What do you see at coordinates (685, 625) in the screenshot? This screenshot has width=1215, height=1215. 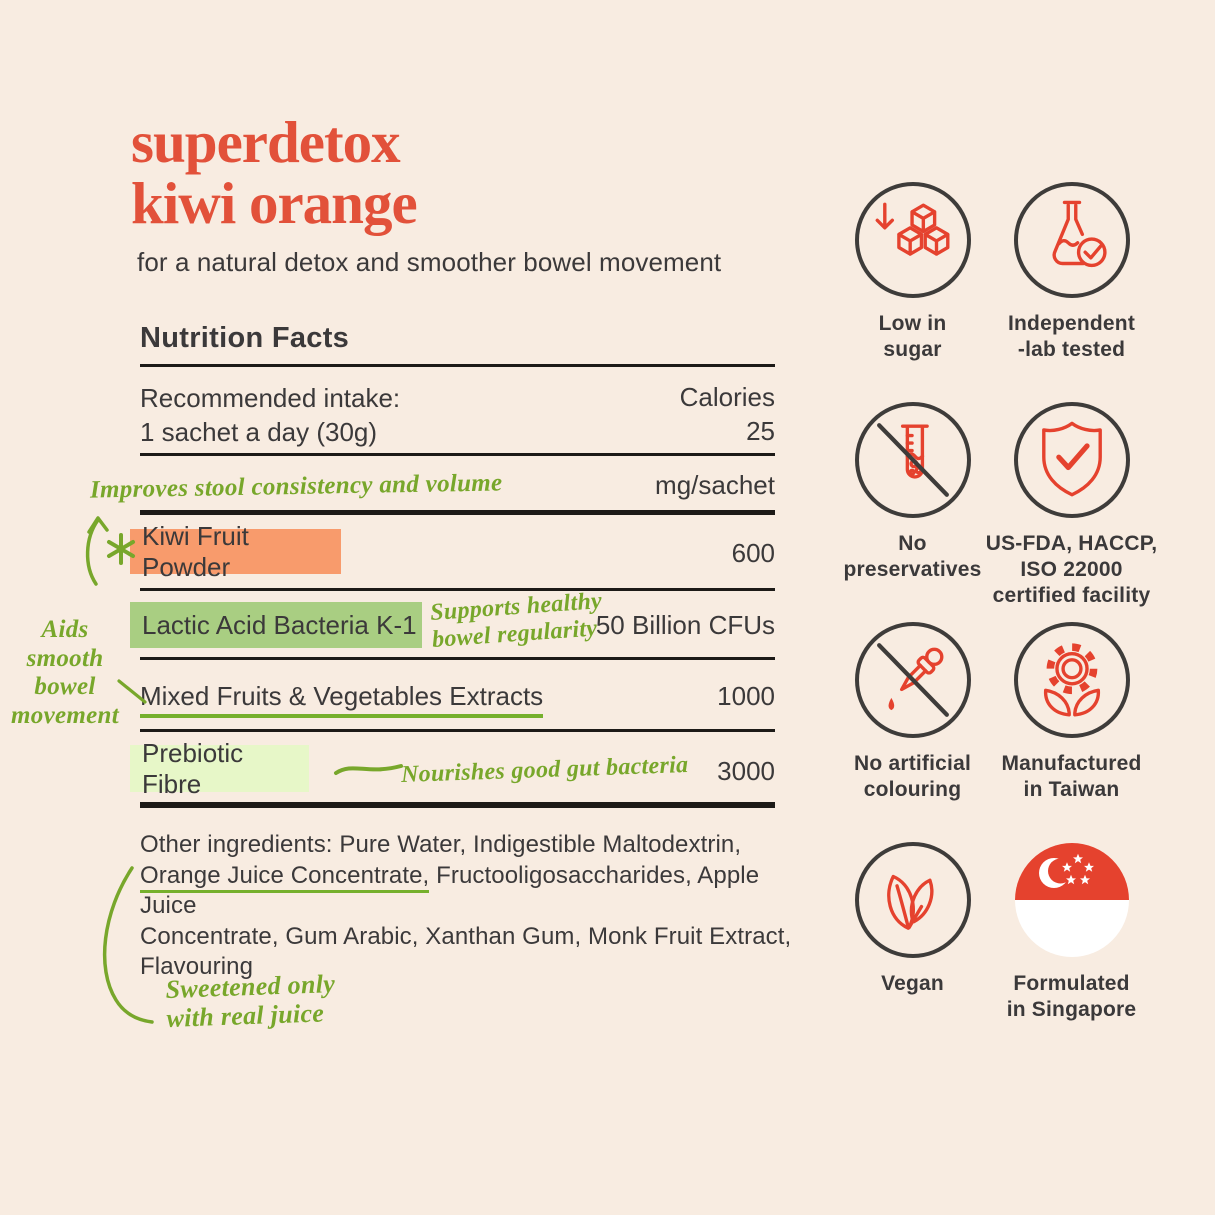 I see `ingredient-value: 50 Billion CFUs` at bounding box center [685, 625].